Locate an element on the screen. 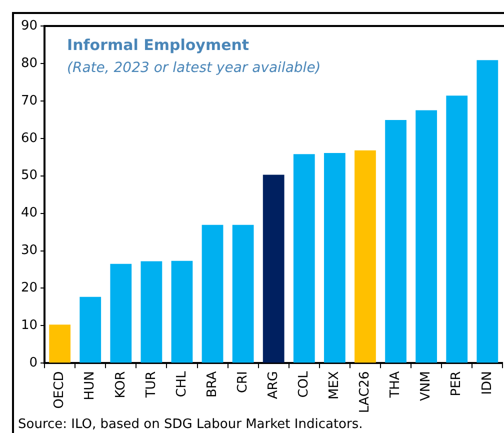 Image resolution: width=504 pixels, height=433 pixels. y-tick-label: 60 is located at coordinates (29, 138).